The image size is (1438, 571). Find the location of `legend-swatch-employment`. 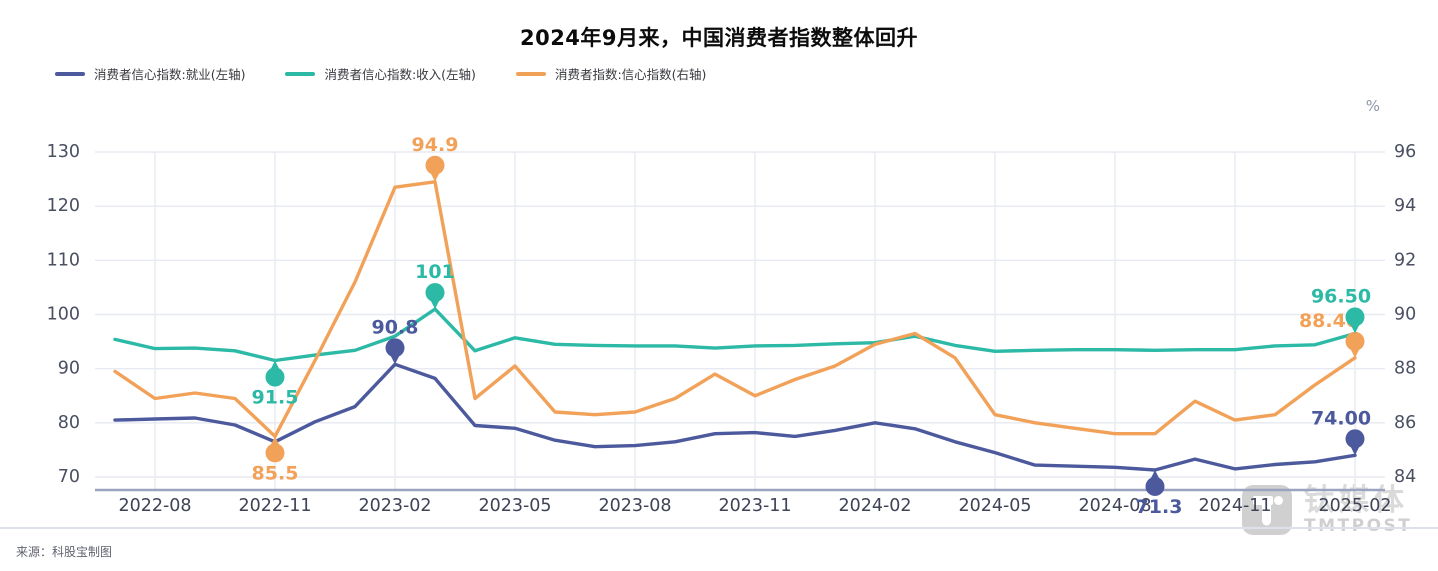

legend-swatch-employment is located at coordinates (70, 73).